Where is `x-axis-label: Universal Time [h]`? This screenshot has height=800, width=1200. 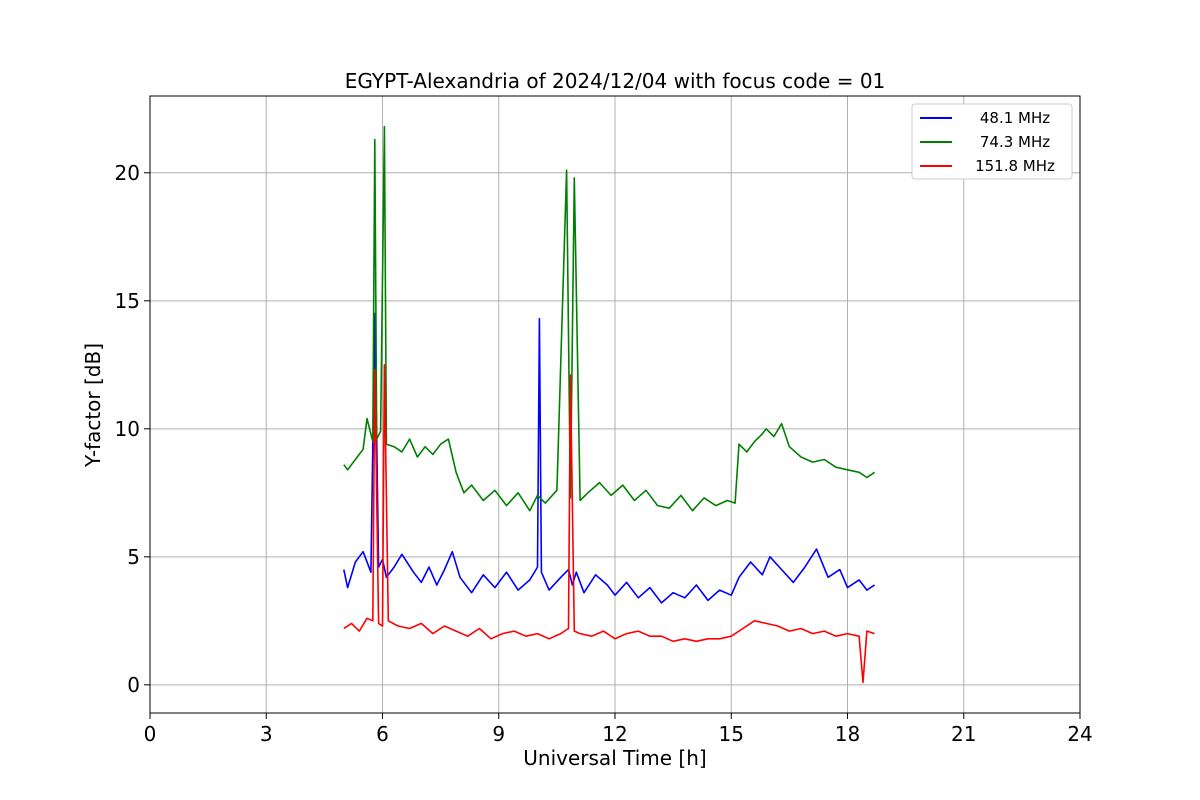 x-axis-label: Universal Time [h] is located at coordinates (614, 758).